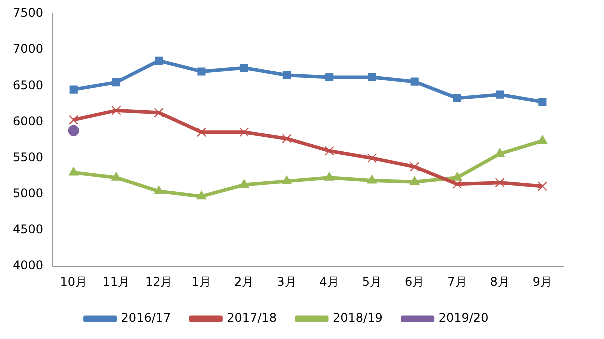 This screenshot has width=604, height=339. Describe the element at coordinates (28, 229) in the screenshot. I see `y-tick-label: 4500` at that location.